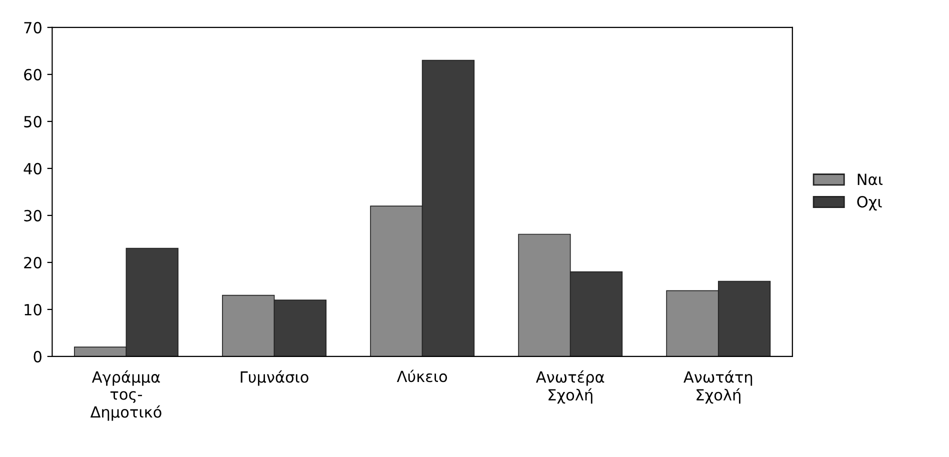 Image resolution: width=949 pixels, height=457 pixels. What do you see at coordinates (33, 310) in the screenshot?
I see `y-tick-label: 10` at bounding box center [33, 310].